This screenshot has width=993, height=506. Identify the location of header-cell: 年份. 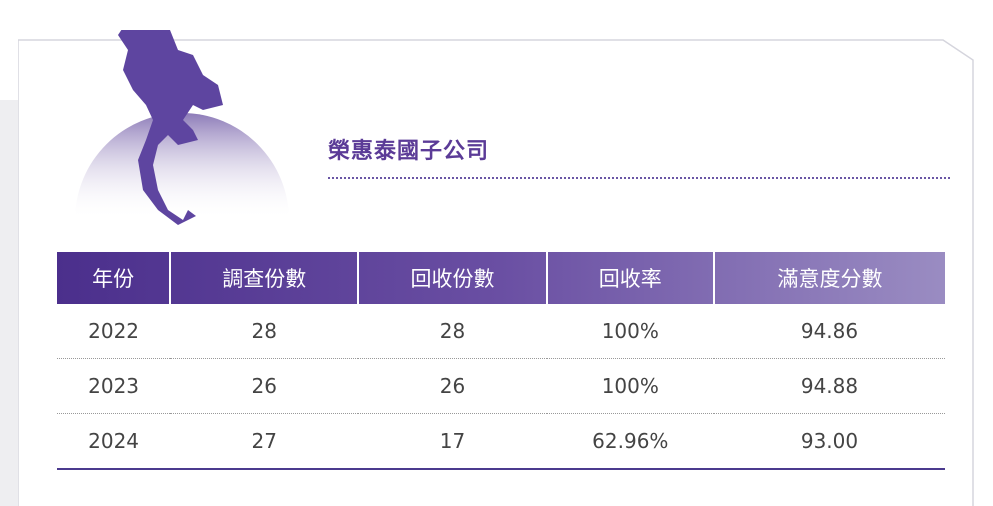
(113, 279).